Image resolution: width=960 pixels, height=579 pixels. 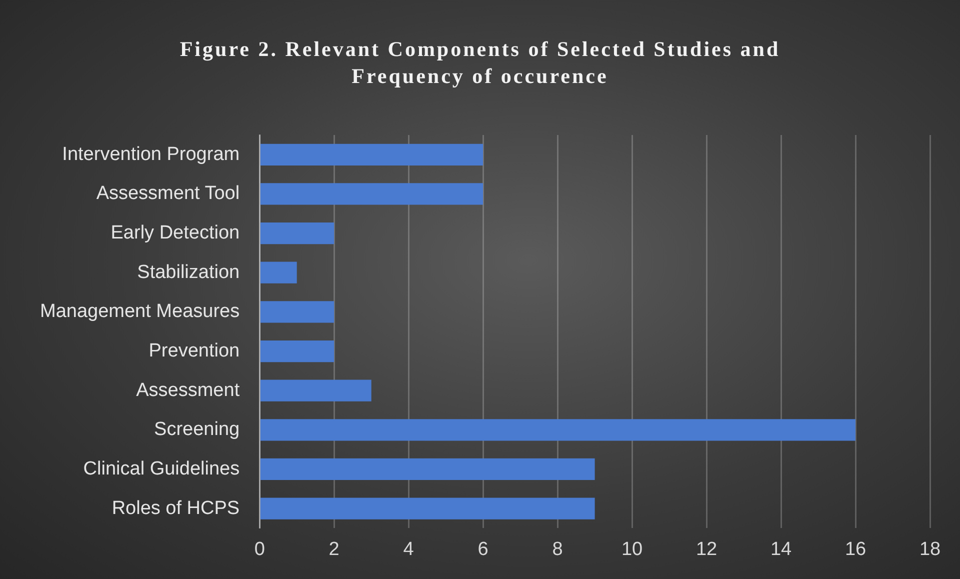 What do you see at coordinates (334, 549) in the screenshot?
I see `x-tick-label: 2` at bounding box center [334, 549].